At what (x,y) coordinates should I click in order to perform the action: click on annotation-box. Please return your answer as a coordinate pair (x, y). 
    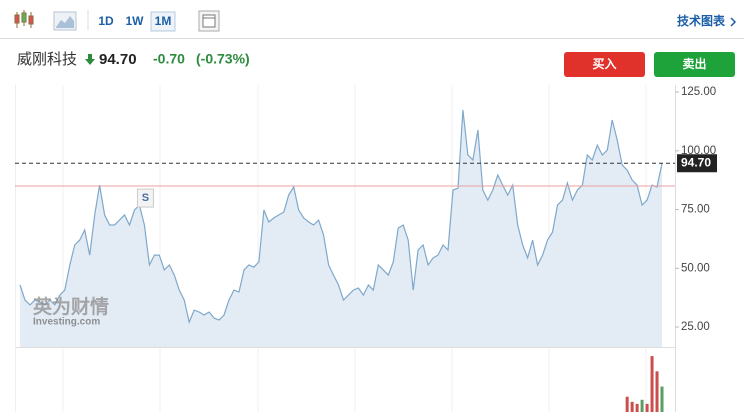
    Looking at the image, I should click on (145, 198).